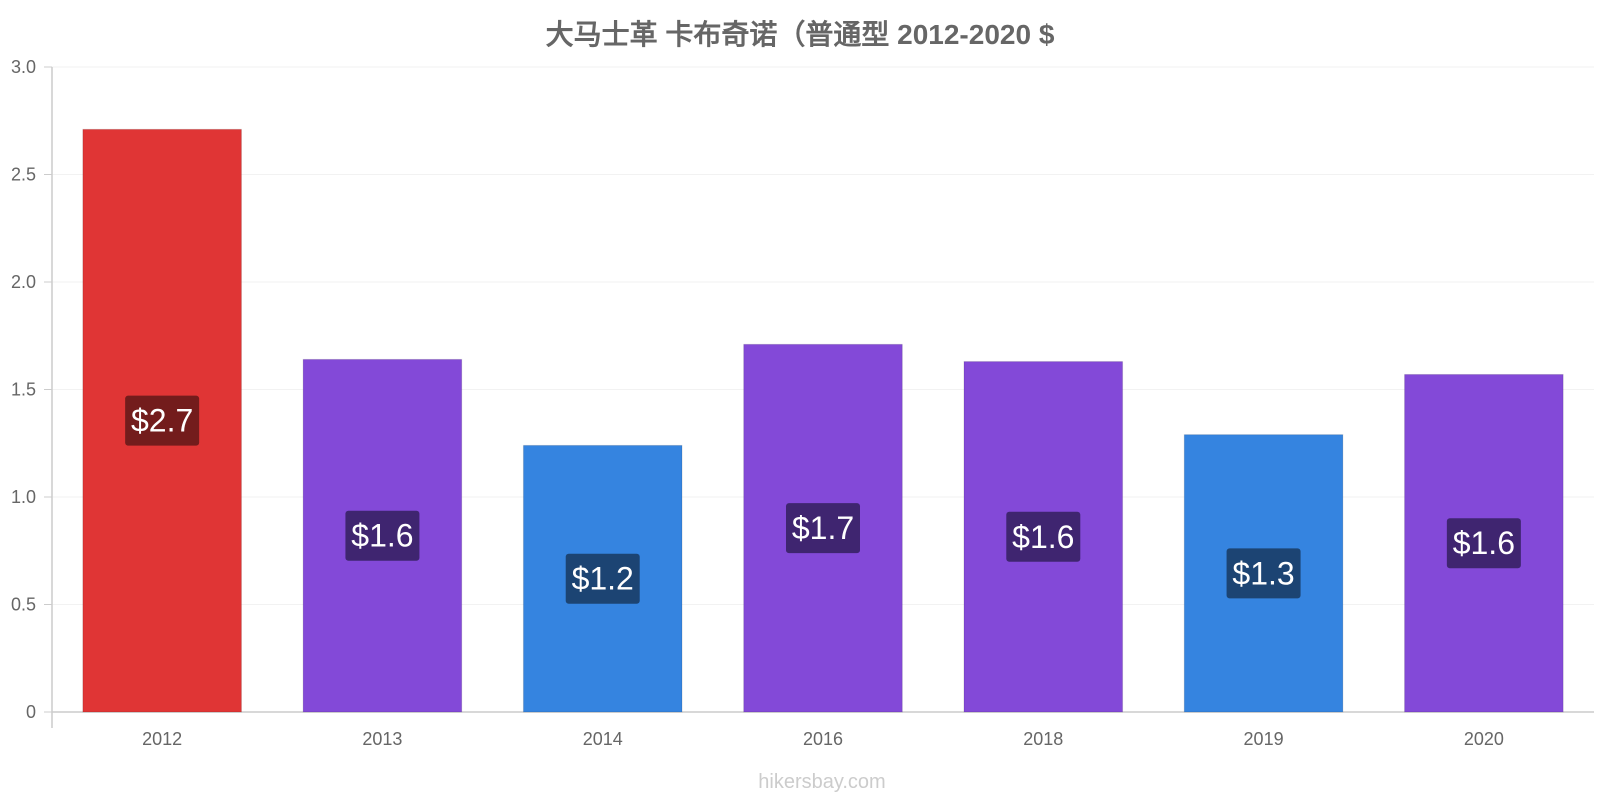 Image resolution: width=1600 pixels, height=800 pixels. What do you see at coordinates (1043, 739) in the screenshot?
I see `x-tick-label: 2018` at bounding box center [1043, 739].